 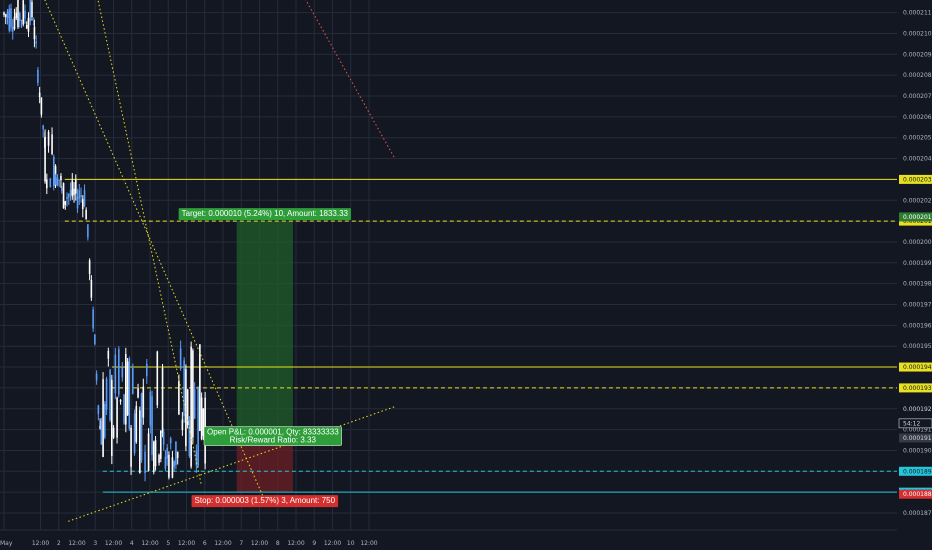 What do you see at coordinates (95, 543) in the screenshot?
I see `time-tick-label: 3` at bounding box center [95, 543].